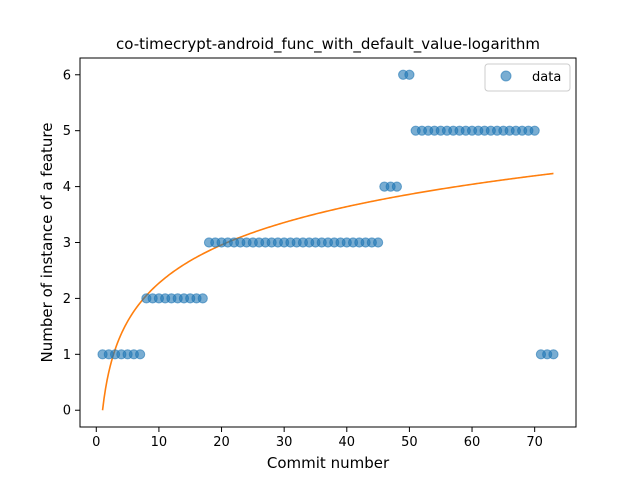  What do you see at coordinates (47, 243) in the screenshot?
I see `y-axis-label: Number of instance of a feature` at bounding box center [47, 243].